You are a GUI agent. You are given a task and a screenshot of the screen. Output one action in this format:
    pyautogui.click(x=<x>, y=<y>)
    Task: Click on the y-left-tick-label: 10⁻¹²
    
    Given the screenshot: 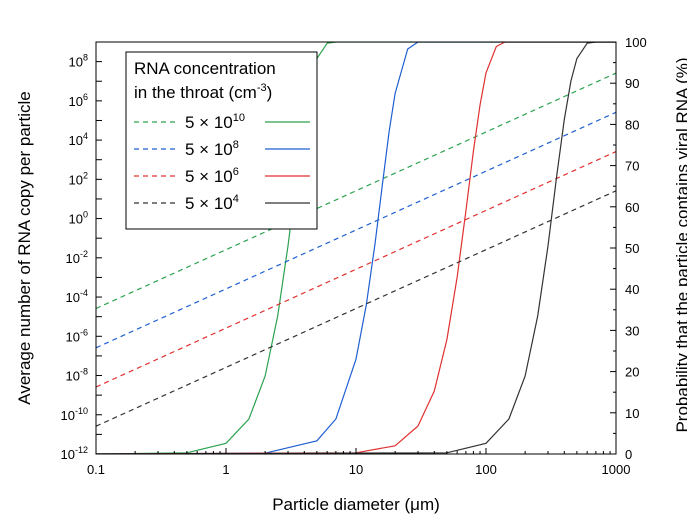 What is the action you would take?
    pyautogui.click(x=74, y=453)
    